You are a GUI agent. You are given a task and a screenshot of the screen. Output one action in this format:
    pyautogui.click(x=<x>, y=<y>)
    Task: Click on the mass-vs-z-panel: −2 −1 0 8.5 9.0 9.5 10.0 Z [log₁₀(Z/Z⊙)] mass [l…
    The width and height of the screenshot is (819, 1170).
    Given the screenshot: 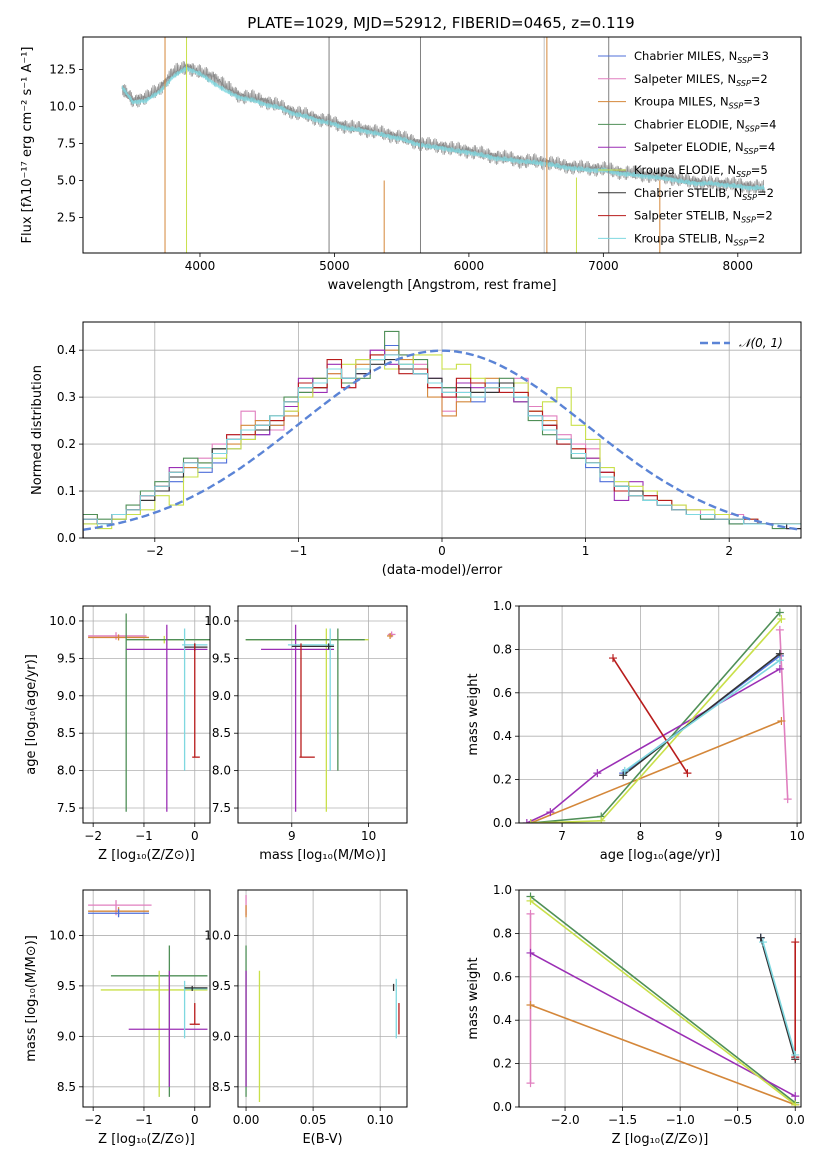 What is the action you would take?
    pyautogui.click(x=117, y=1018)
    